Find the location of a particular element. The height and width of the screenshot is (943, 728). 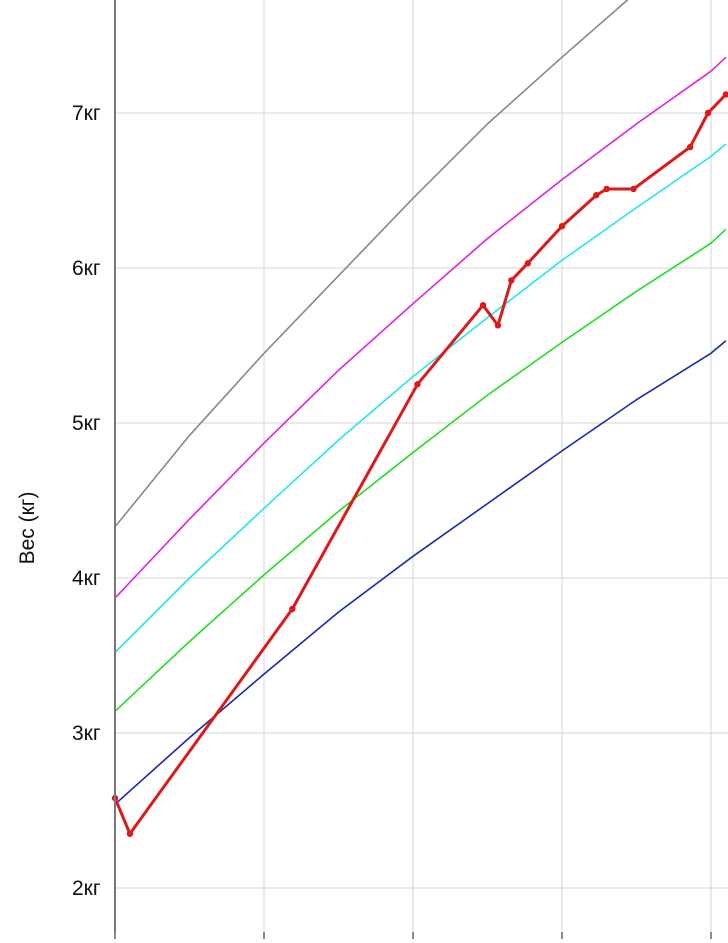

y-tick-label: 4кг is located at coordinates (86, 578).